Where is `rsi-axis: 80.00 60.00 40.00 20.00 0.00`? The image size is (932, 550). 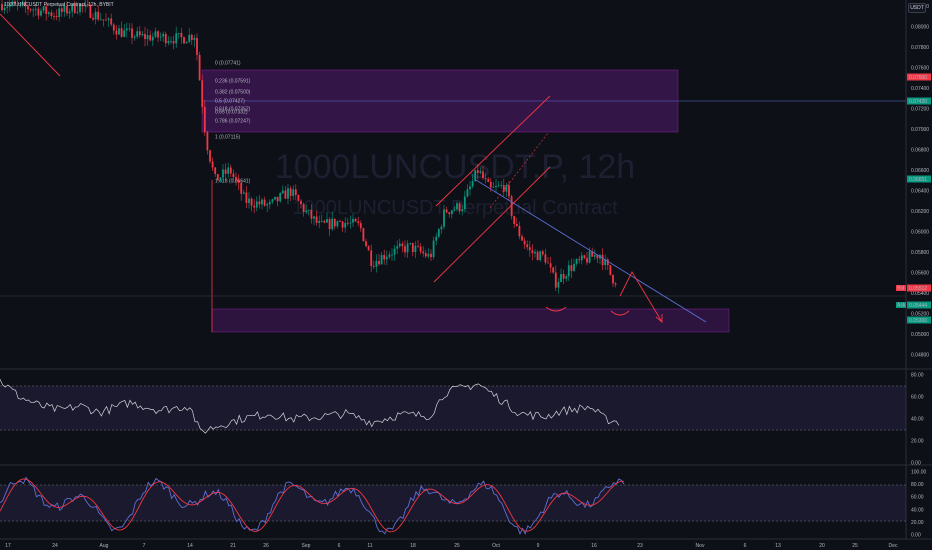 rsi-axis: 80.00 60.00 40.00 20.00 0.00 is located at coordinates (917, 420).